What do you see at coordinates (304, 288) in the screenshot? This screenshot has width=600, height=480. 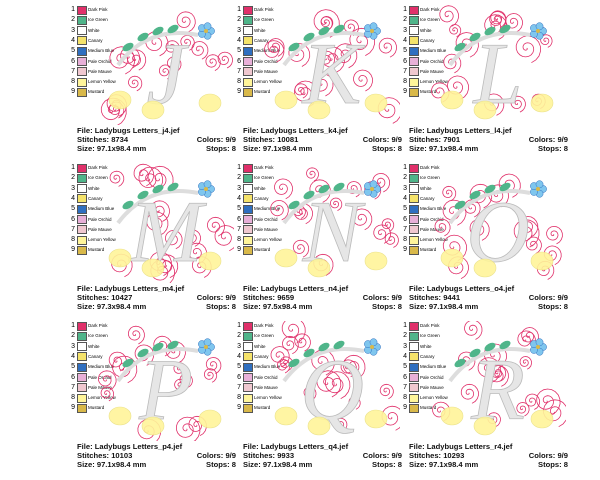 I see `file-name-value: Ladybugs Letters_n4.jef` at bounding box center [304, 288].